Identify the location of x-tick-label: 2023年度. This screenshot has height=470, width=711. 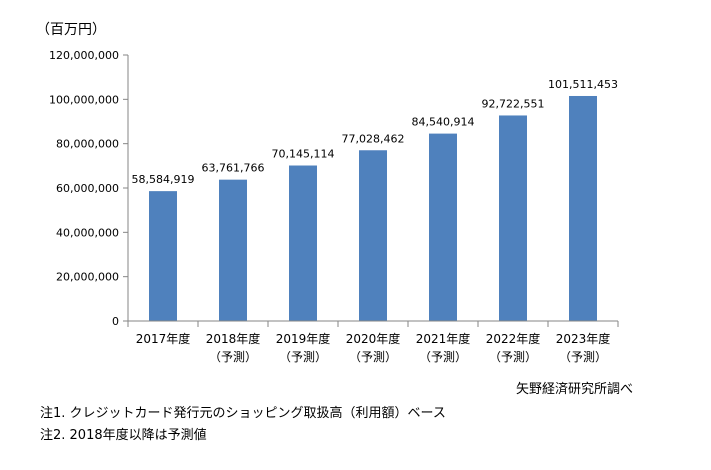
(583, 338).